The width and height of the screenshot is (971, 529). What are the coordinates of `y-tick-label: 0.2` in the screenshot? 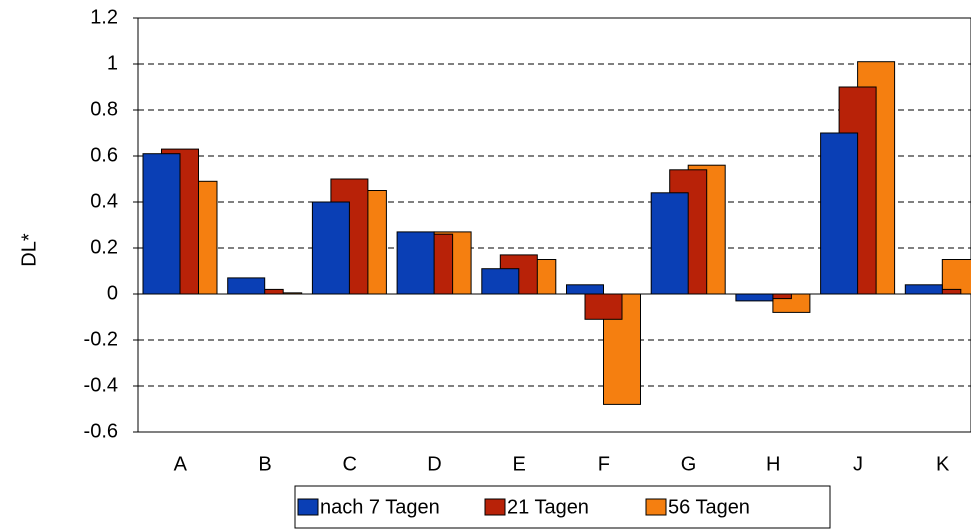 It's located at (104, 247).